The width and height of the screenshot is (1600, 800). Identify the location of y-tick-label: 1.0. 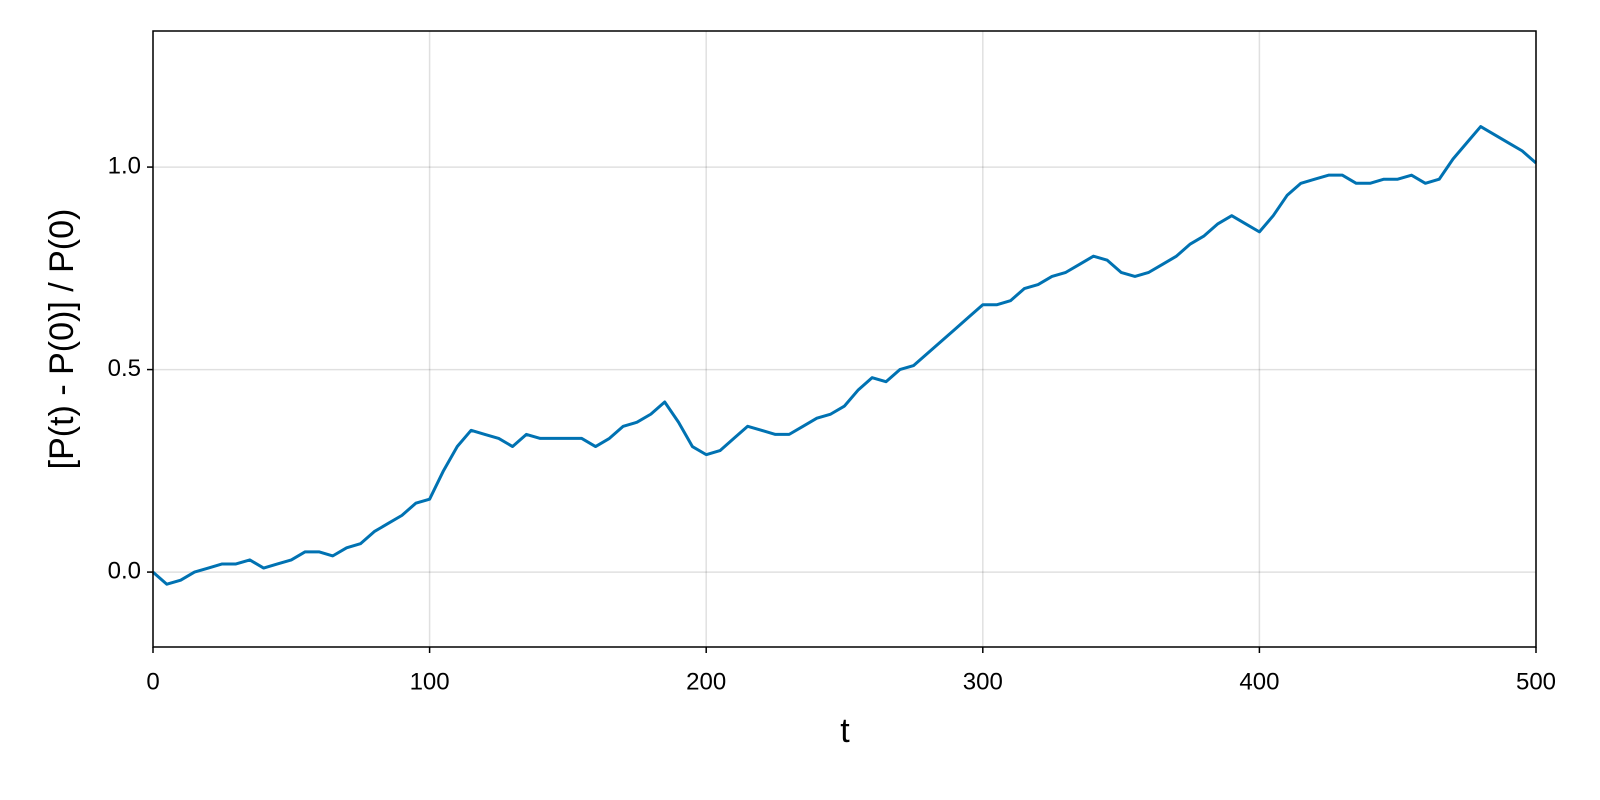
(124, 165).